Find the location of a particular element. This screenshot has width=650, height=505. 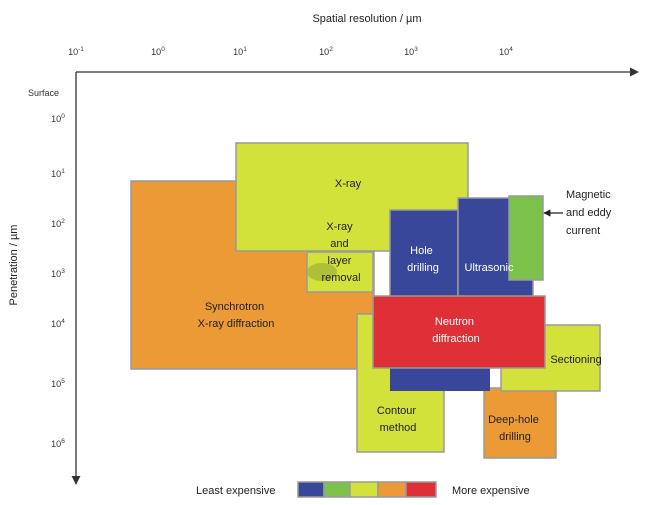

legend-least-label: Least expensive is located at coordinates (236, 491).